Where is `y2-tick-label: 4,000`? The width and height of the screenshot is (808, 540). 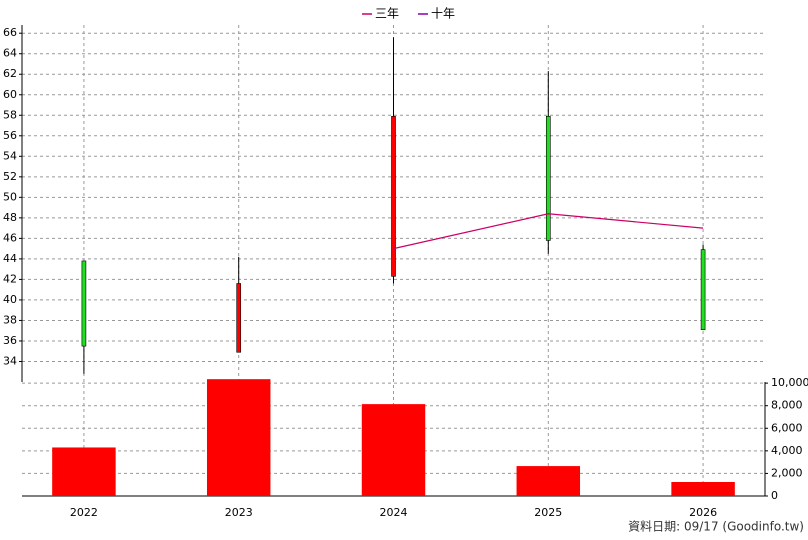
y2-tick-label: 4,000 is located at coordinates (787, 450).